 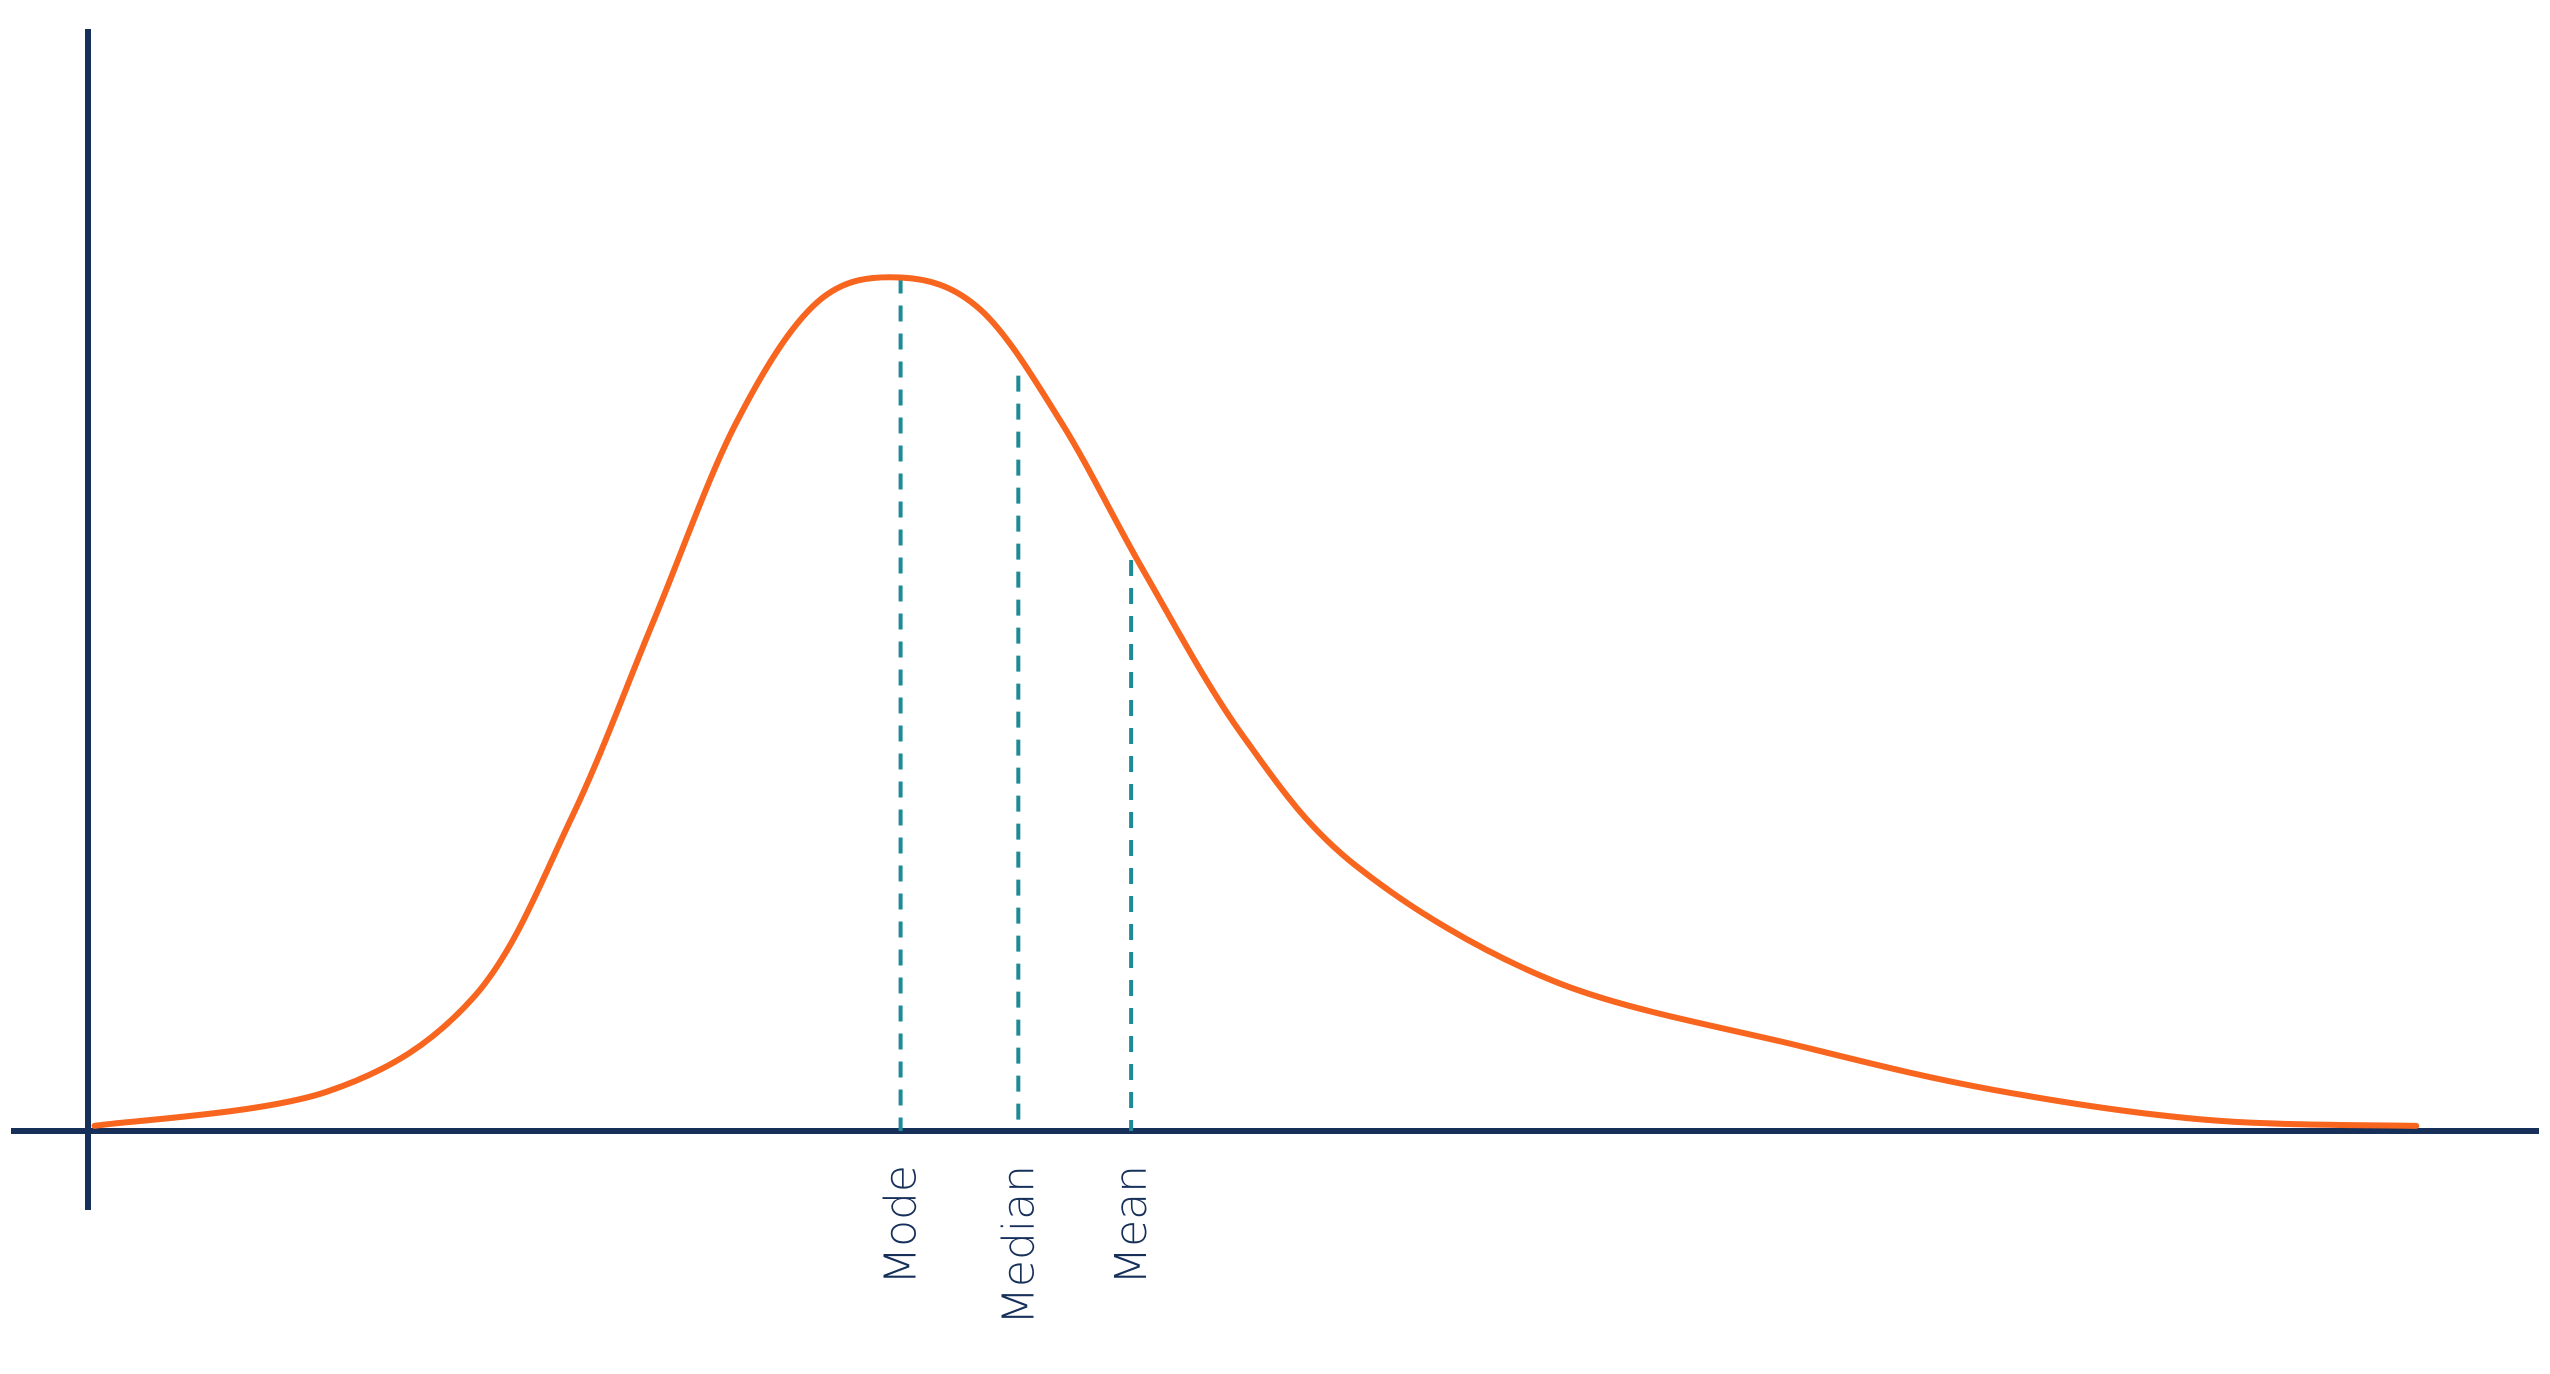 What do you see at coordinates (1018, 1245) in the screenshot?
I see `median-label: Median` at bounding box center [1018, 1245].